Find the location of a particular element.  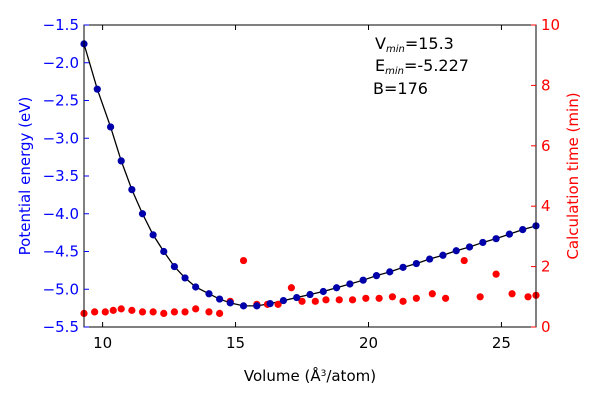

y-right-tick-label-8: 8 is located at coordinates (546, 85).